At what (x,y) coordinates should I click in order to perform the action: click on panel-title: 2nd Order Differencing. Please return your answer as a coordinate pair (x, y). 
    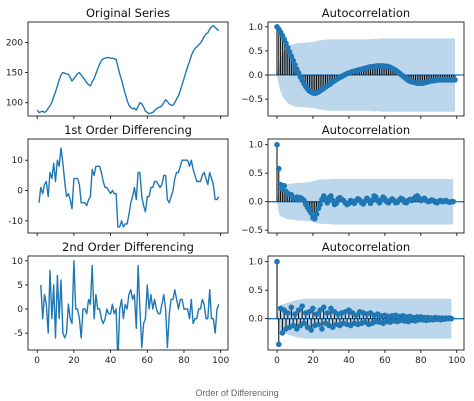
    Looking at the image, I should click on (128, 247).